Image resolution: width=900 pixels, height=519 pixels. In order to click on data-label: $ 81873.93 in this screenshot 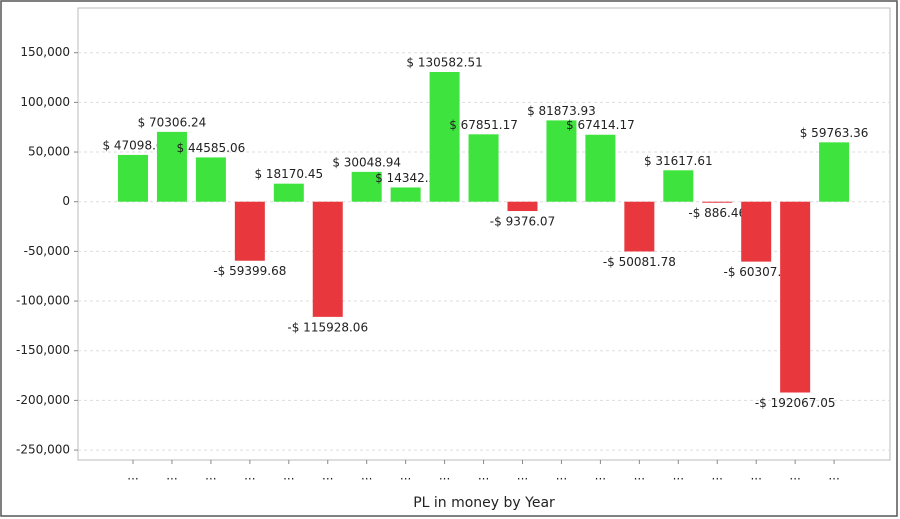, I will do `click(561, 111)`.